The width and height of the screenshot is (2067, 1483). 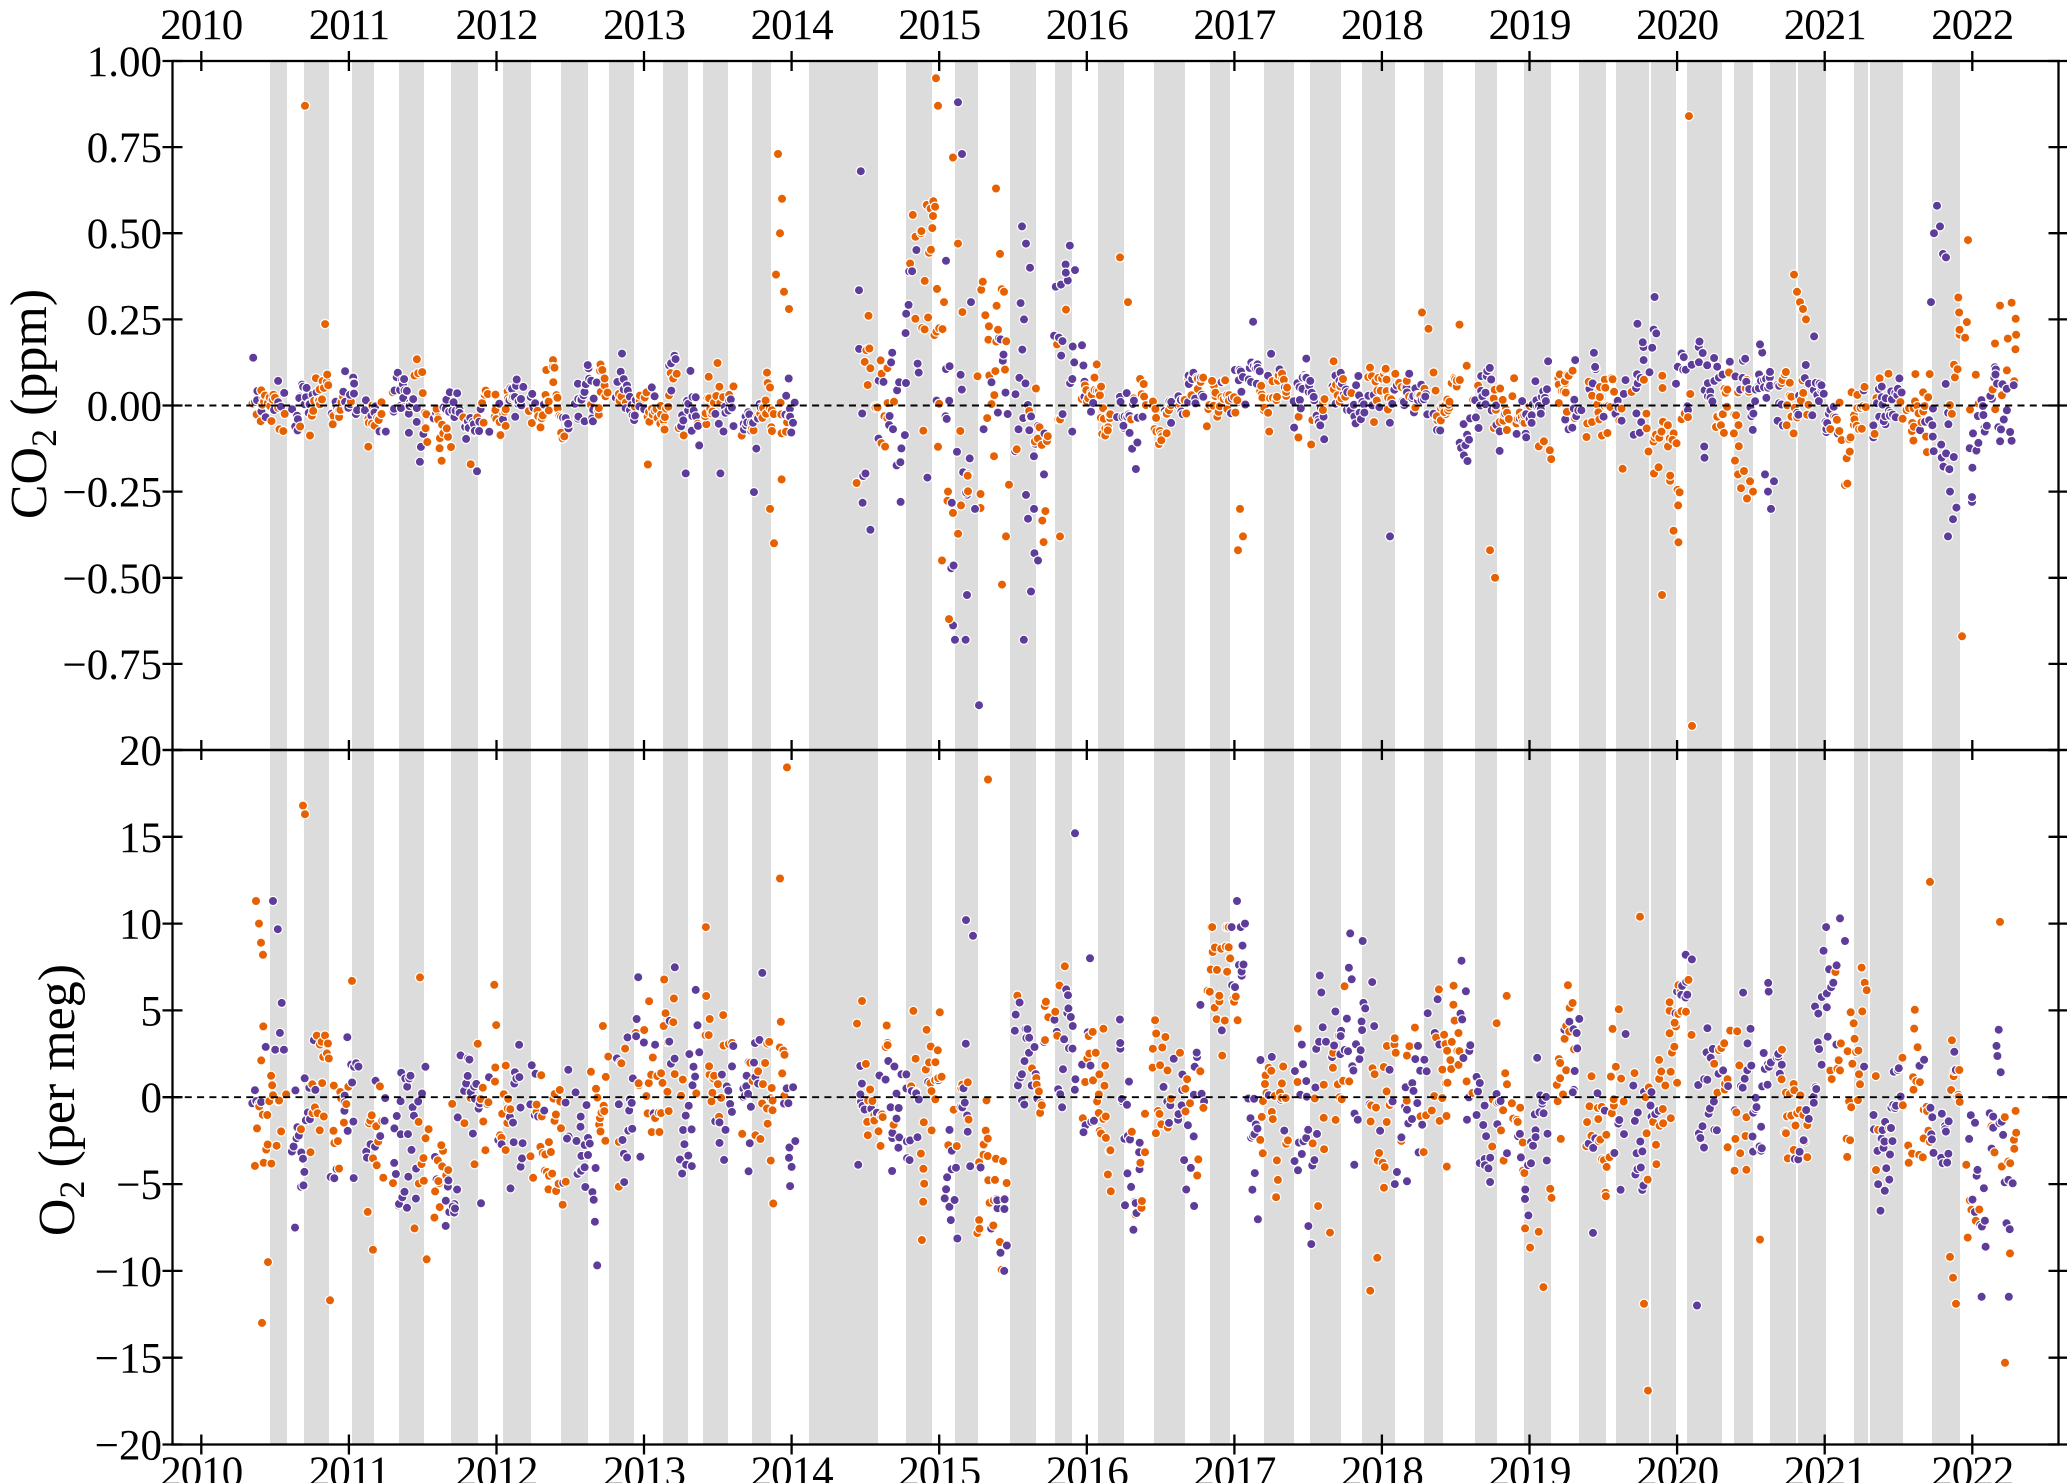 What do you see at coordinates (140, 751) in the screenshot?
I see `svg-text: 20` at bounding box center [140, 751].